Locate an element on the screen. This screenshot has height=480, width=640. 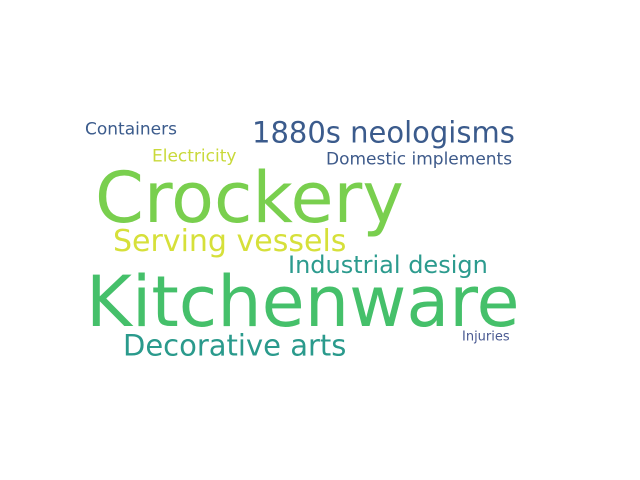
word-serving-vessels: Serving vessels is located at coordinates (230, 241).